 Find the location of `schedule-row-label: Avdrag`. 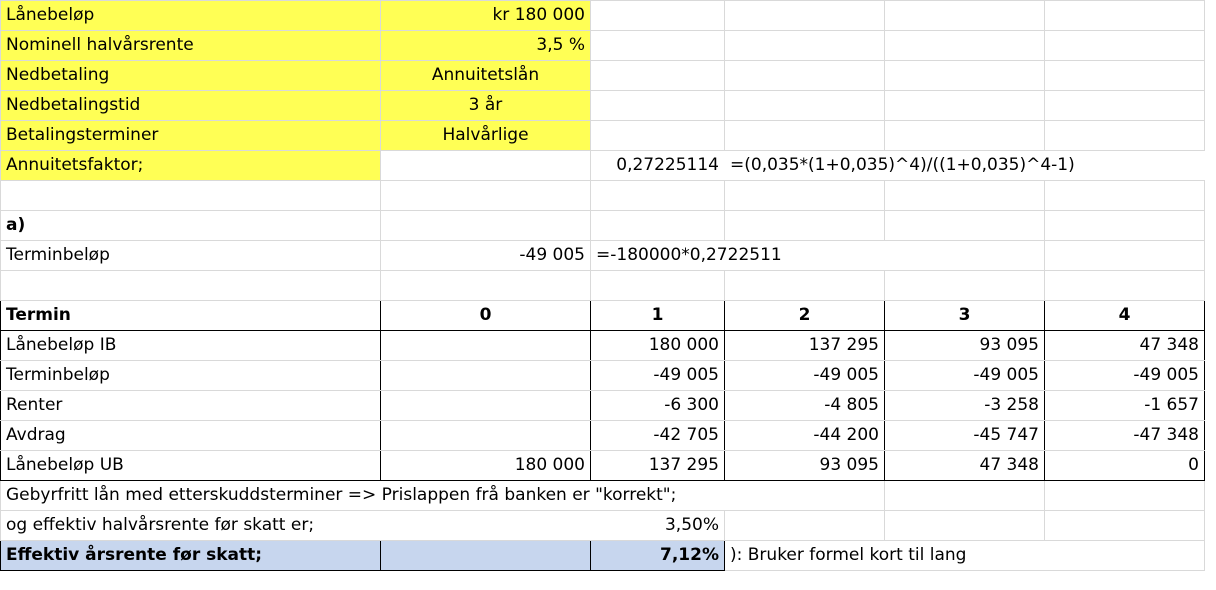

schedule-row-label: Avdrag is located at coordinates (190, 435).